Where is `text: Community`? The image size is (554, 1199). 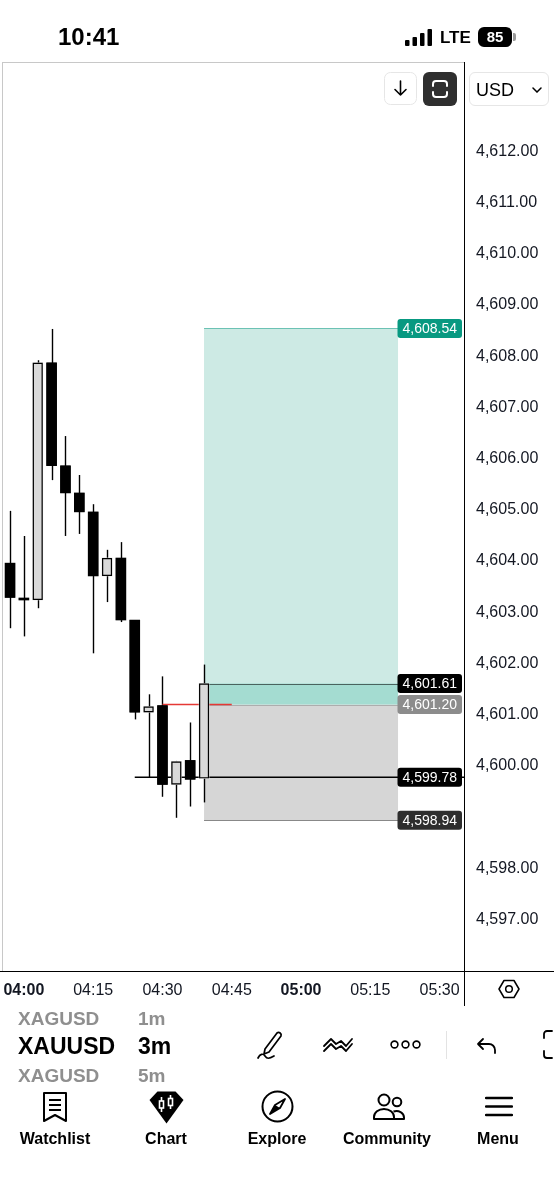 text: Community is located at coordinates (387, 1138).